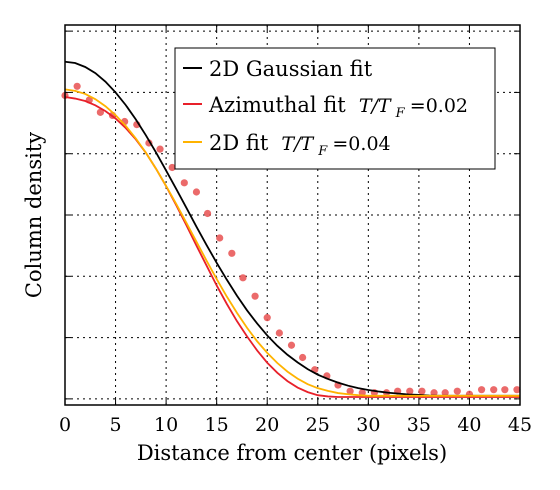 This screenshot has width=560, height=490. I want to click on legend-label-2dfit-row: 2D fit T/T F =0.04, so click(300, 145).